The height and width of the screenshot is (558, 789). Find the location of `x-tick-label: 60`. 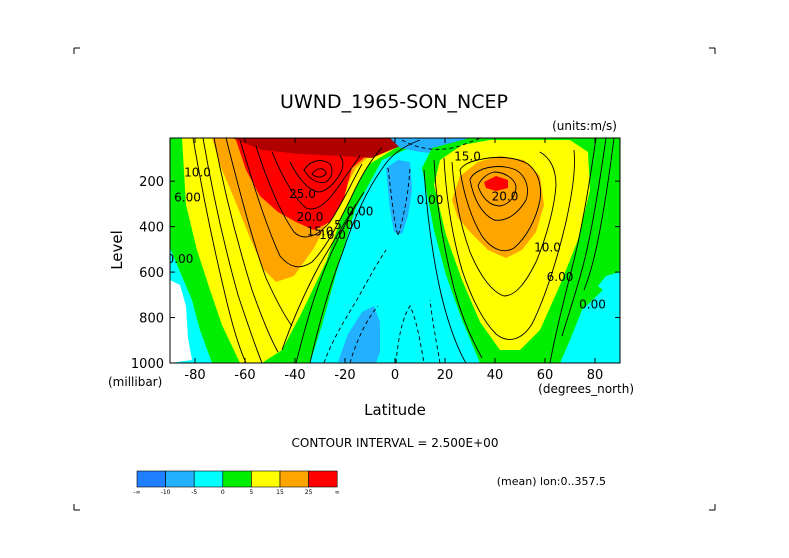

x-tick-label: 60 is located at coordinates (545, 375).